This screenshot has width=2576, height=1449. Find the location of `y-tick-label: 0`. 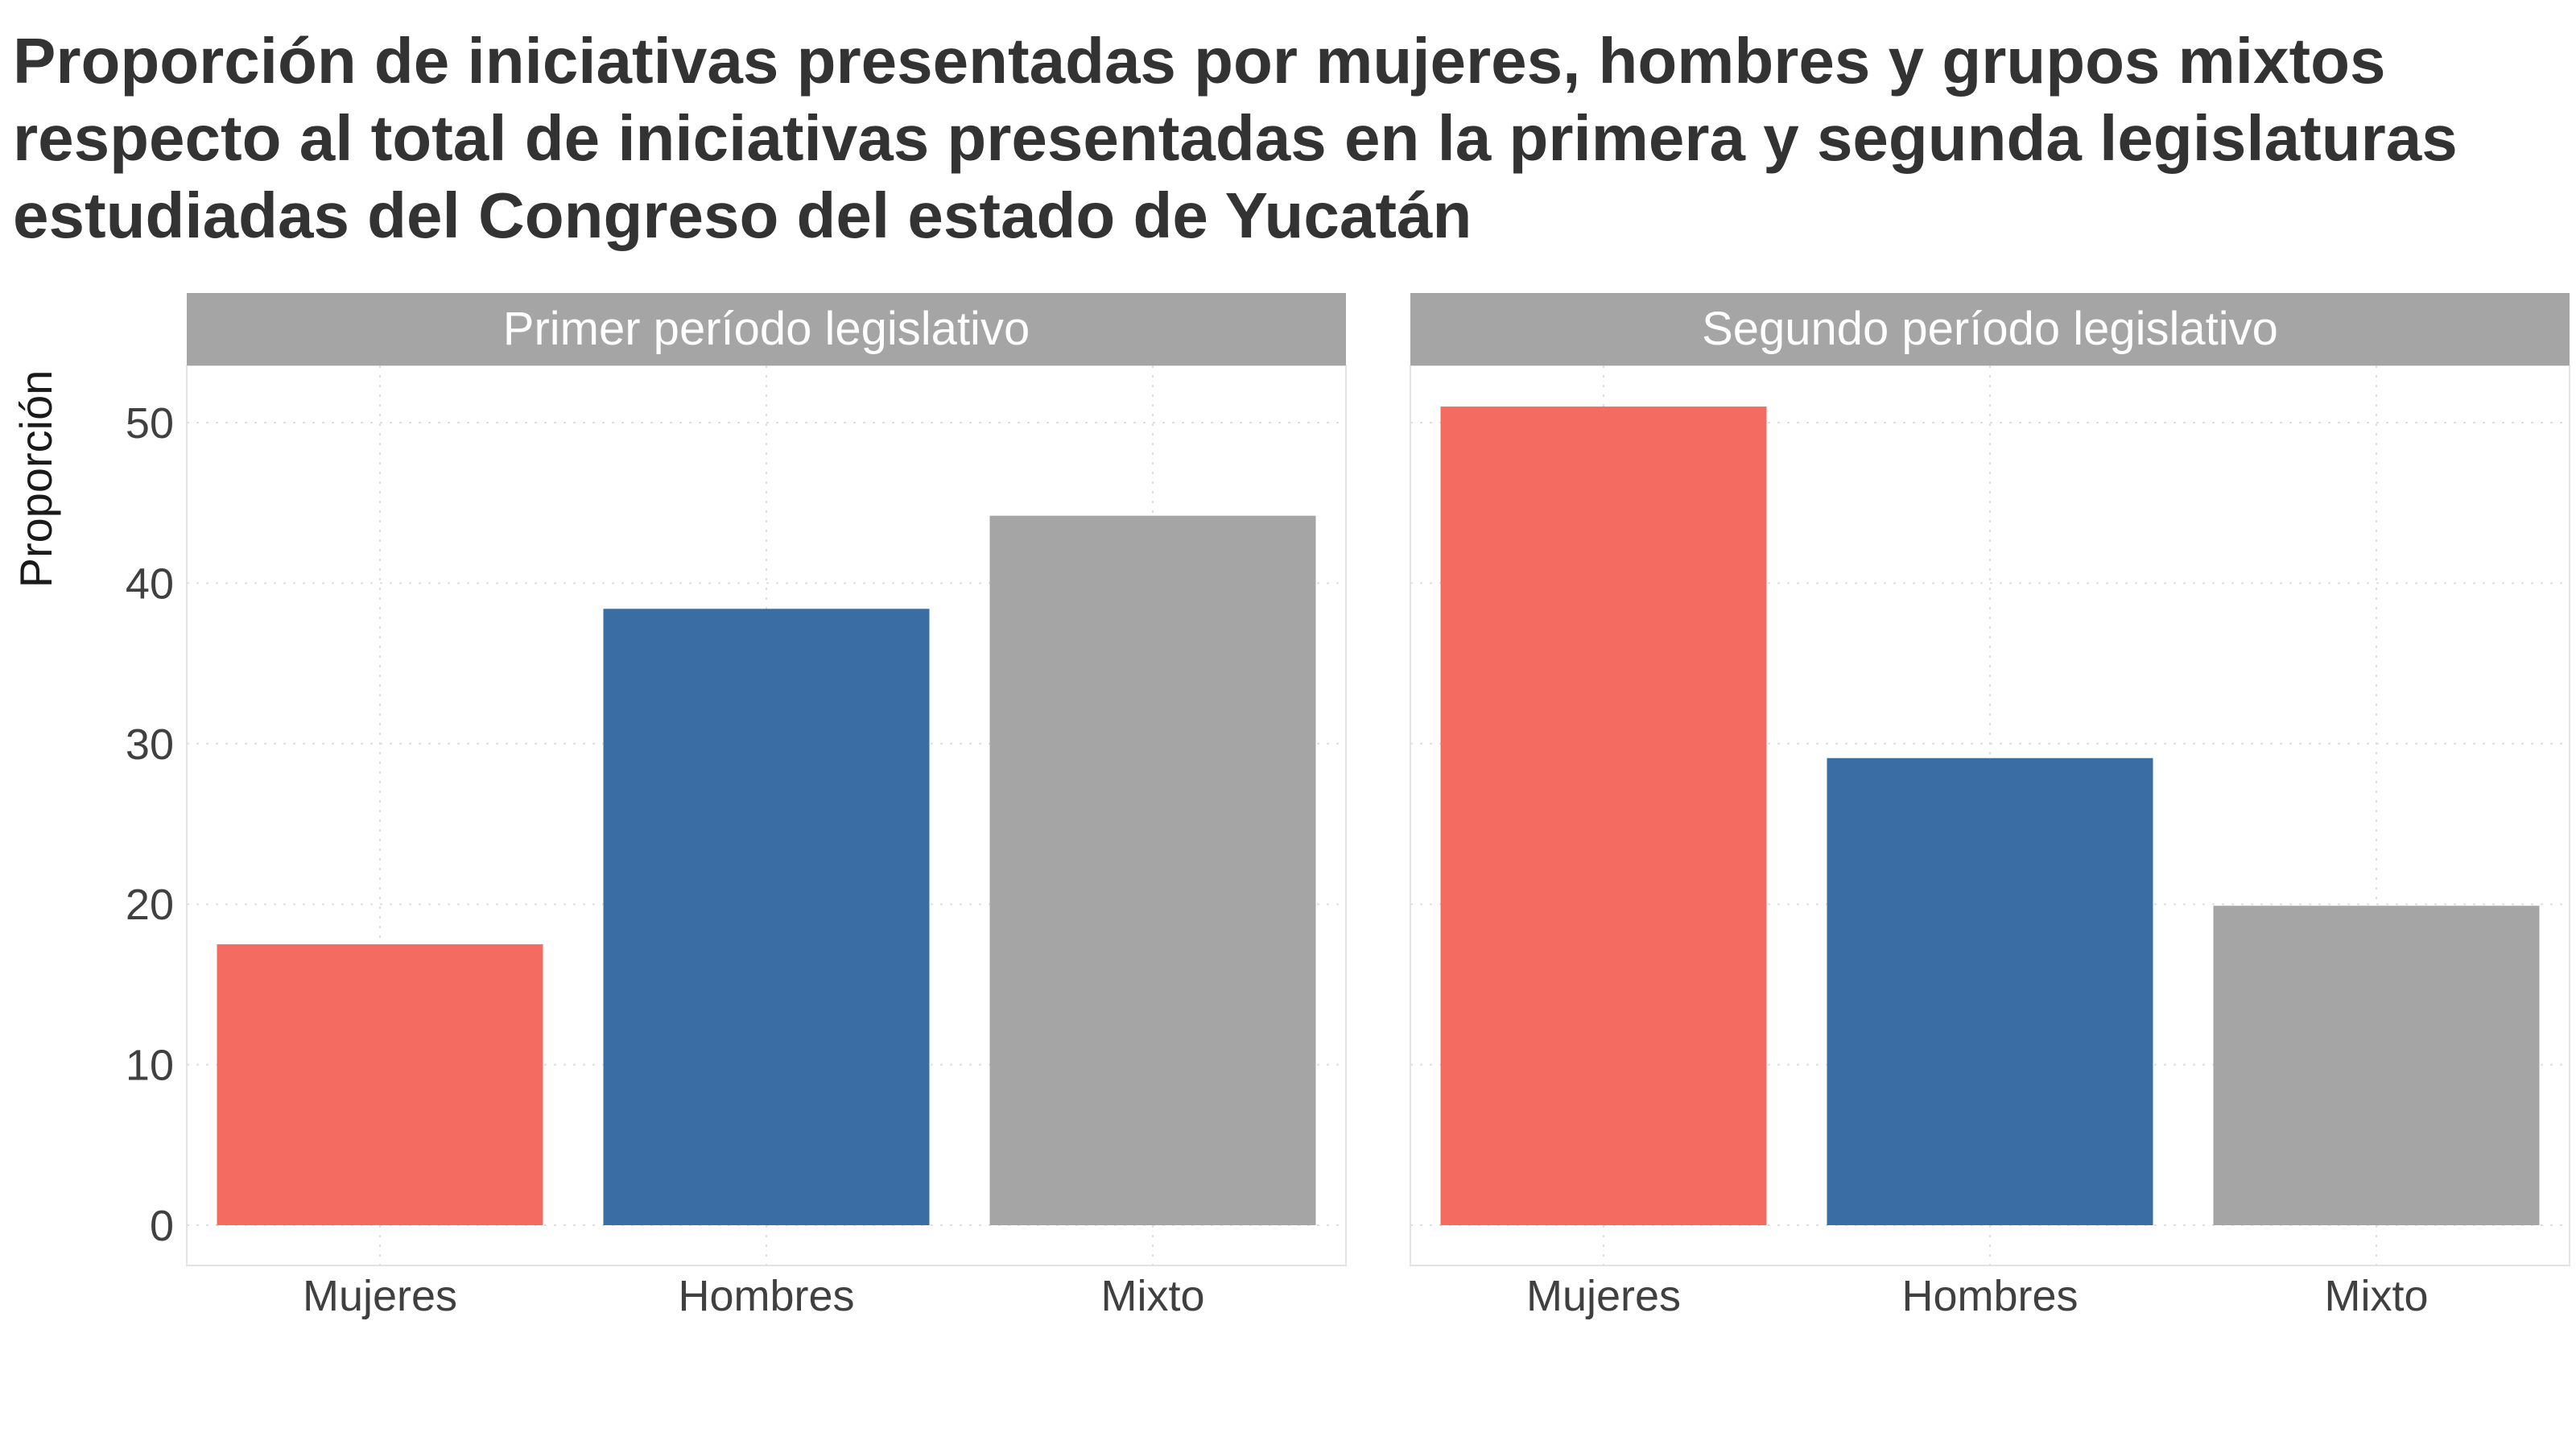

y-tick-label: 0 is located at coordinates (162, 1226).